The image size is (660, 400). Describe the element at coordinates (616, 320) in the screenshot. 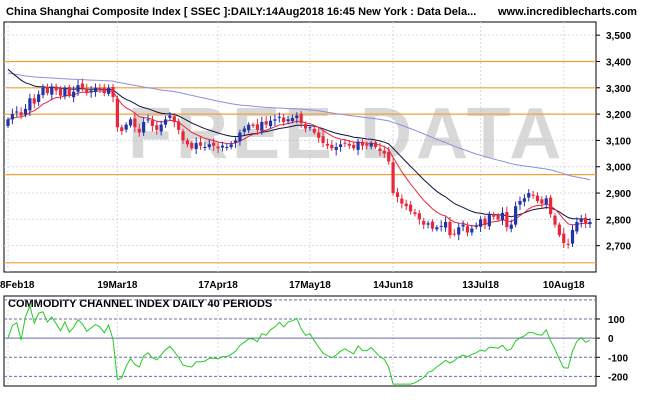

I see `cci-tick-label: 100` at that location.